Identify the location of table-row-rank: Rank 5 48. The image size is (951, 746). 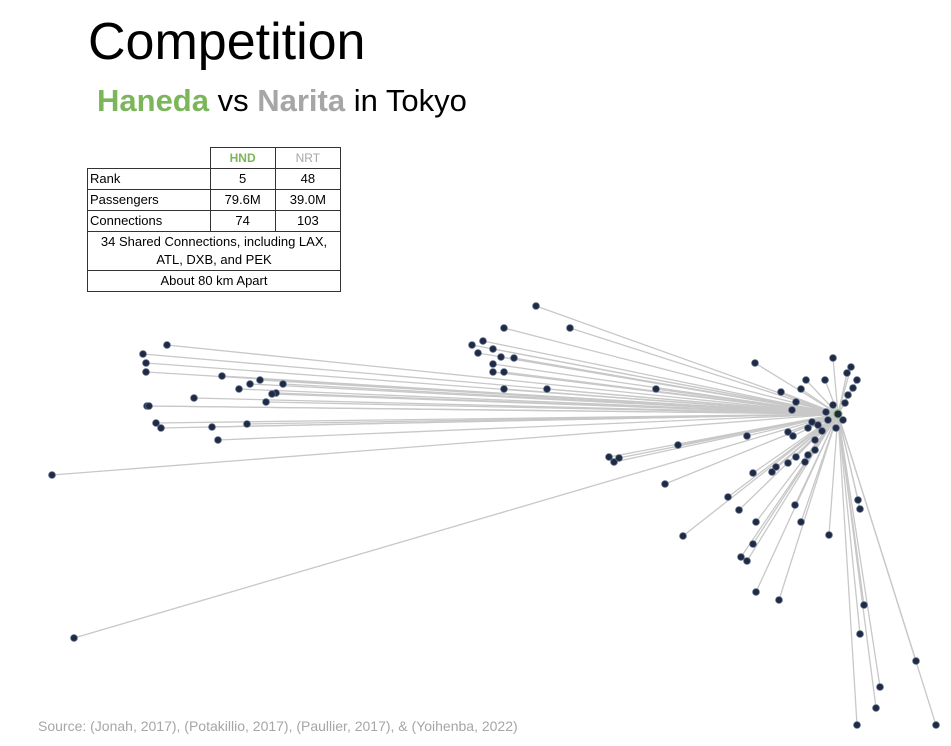
(214, 179).